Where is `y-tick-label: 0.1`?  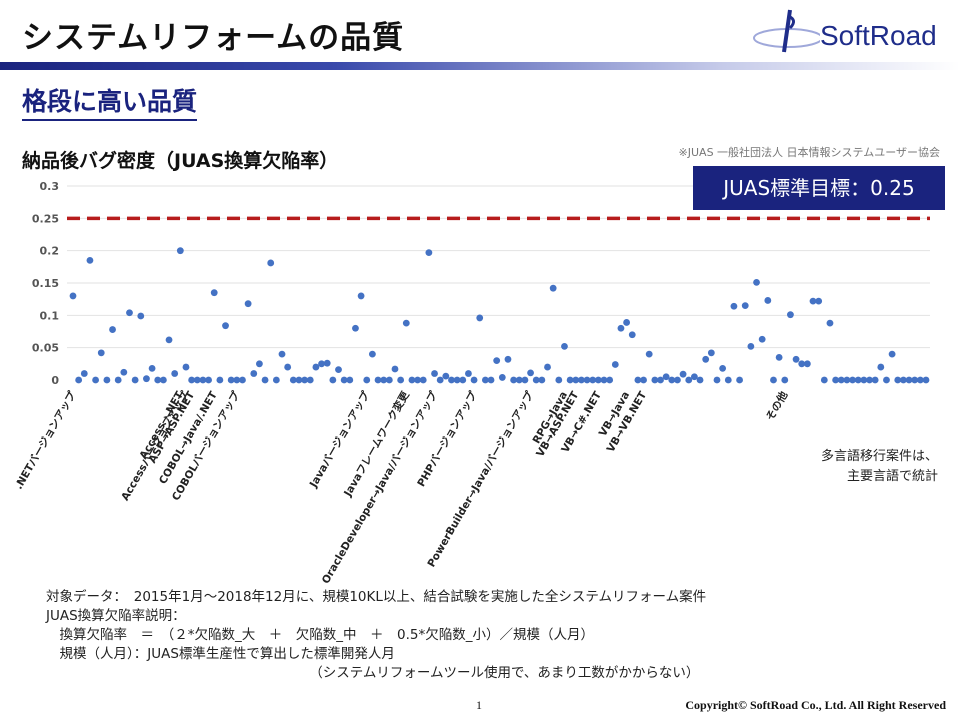
y-tick-label: 0.1 is located at coordinates (50, 315).